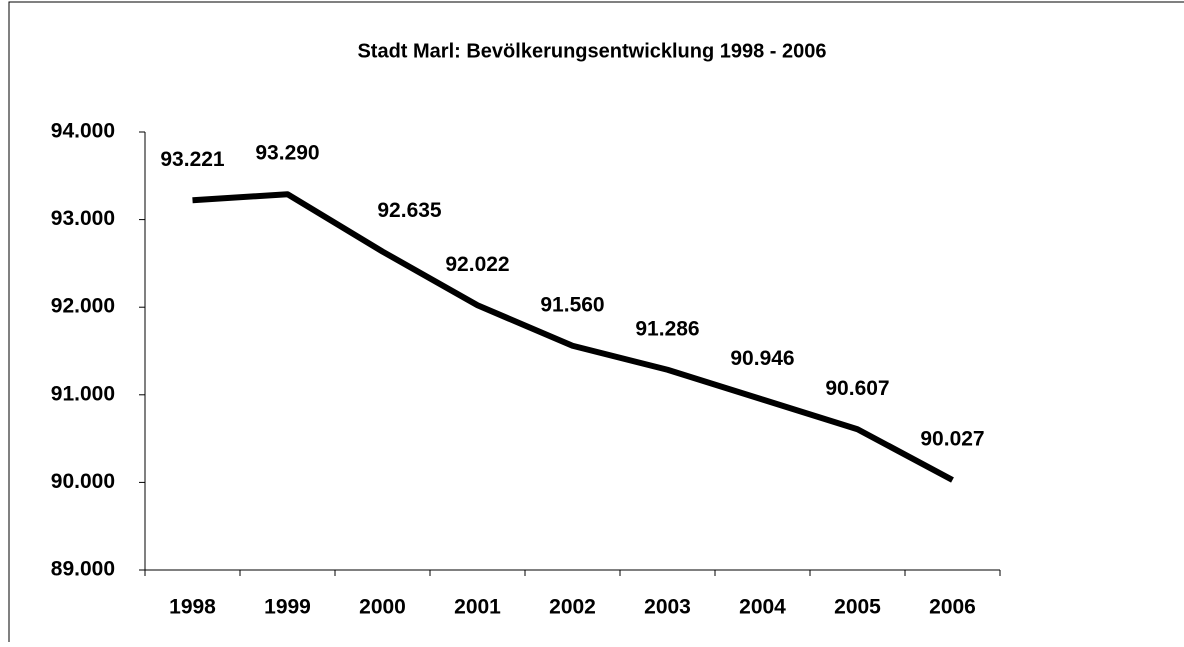  I want to click on y-tick-label: 94.000, so click(83, 131).